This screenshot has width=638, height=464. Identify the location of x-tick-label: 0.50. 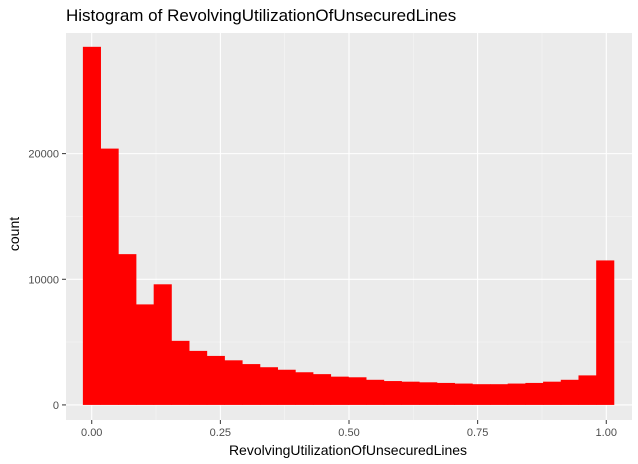
(348, 433).